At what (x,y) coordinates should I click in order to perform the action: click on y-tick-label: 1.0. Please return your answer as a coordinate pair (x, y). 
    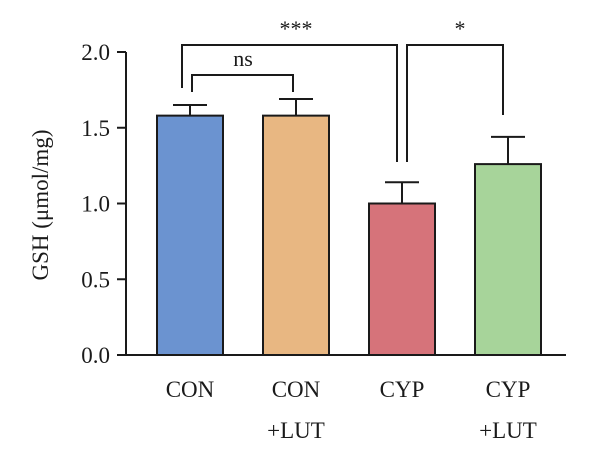
    Looking at the image, I should click on (95, 204).